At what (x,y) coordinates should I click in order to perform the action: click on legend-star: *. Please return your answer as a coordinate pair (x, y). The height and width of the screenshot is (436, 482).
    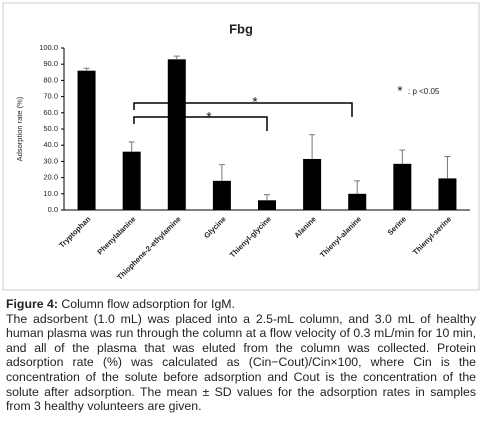
    Looking at the image, I should click on (400, 91).